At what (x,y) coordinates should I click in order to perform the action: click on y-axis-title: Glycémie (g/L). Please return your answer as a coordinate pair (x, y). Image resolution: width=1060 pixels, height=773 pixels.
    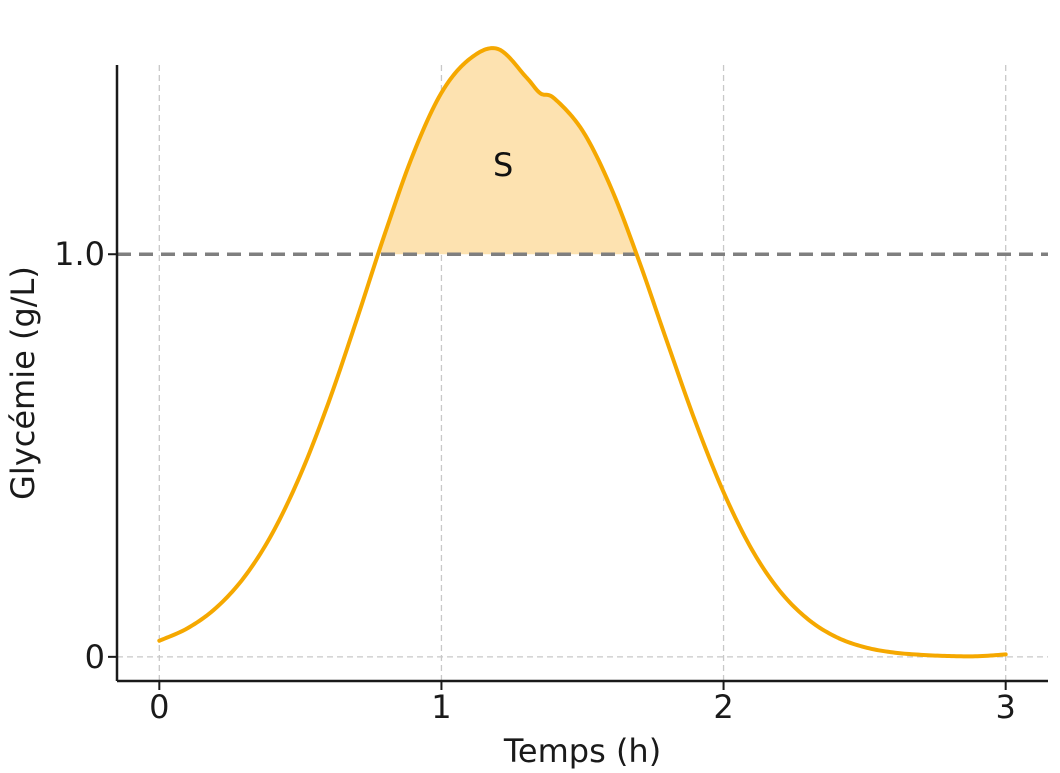
    Looking at the image, I should click on (23, 383).